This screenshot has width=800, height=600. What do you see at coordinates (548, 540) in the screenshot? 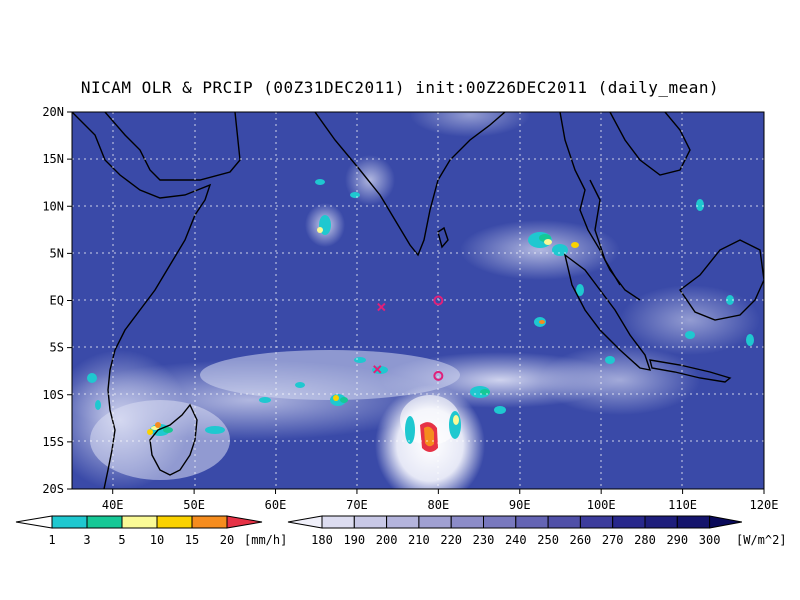
I see `olr-colorbar-label: 250` at bounding box center [548, 540].